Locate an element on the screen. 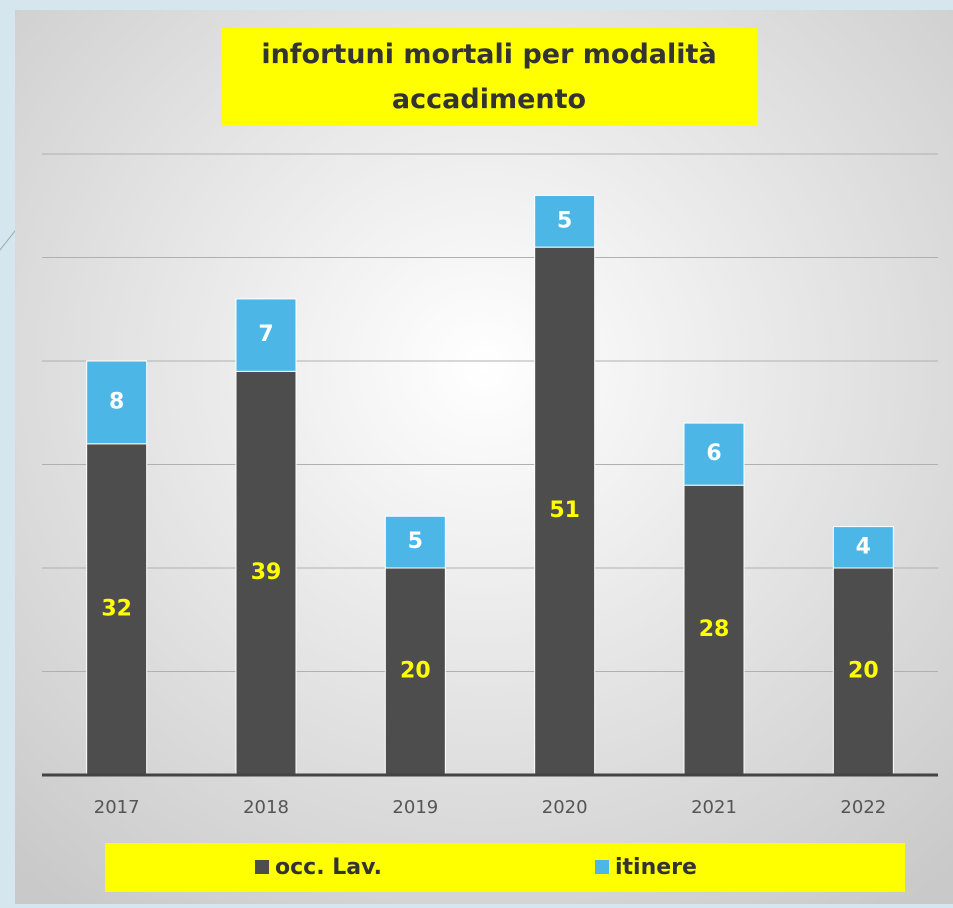  x-tick-label: 2021 is located at coordinates (714, 807).